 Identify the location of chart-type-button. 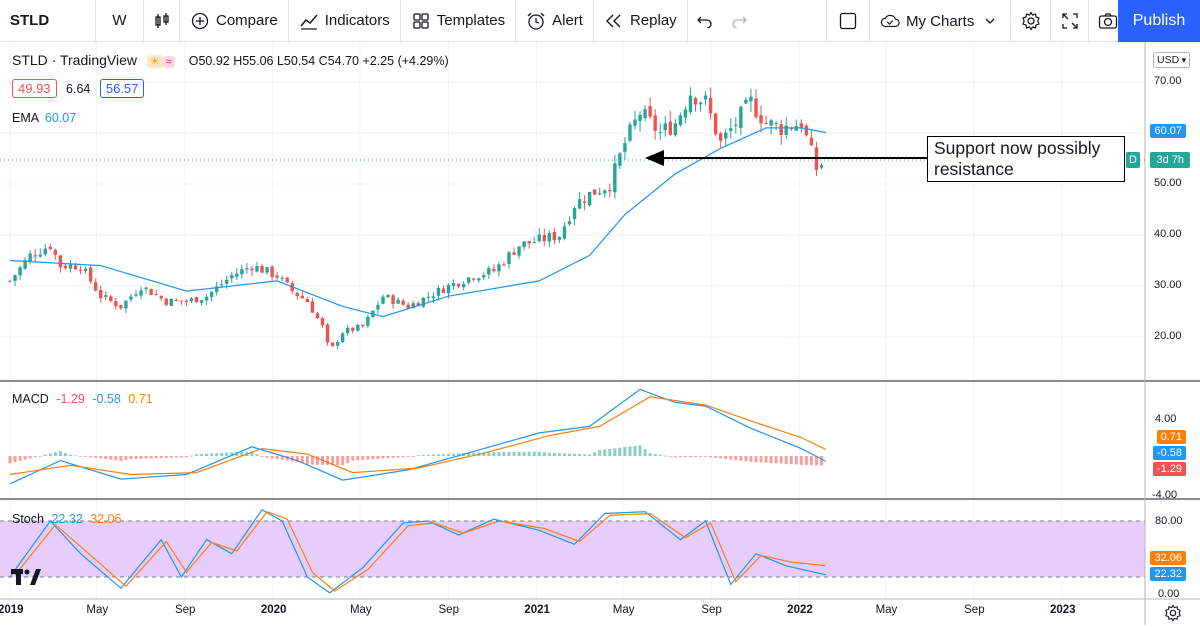
(162, 21).